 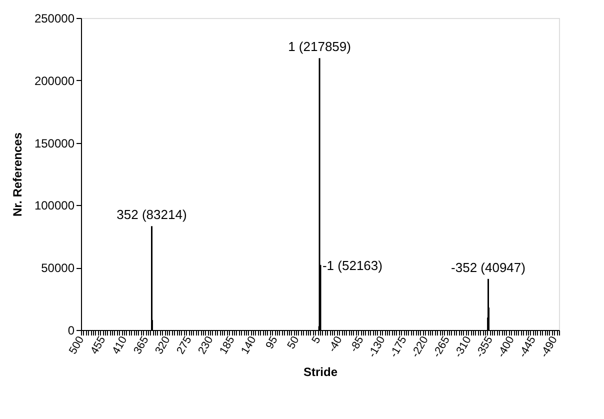 What do you see at coordinates (163, 345) in the screenshot?
I see `x-tick-label: 320` at bounding box center [163, 345].